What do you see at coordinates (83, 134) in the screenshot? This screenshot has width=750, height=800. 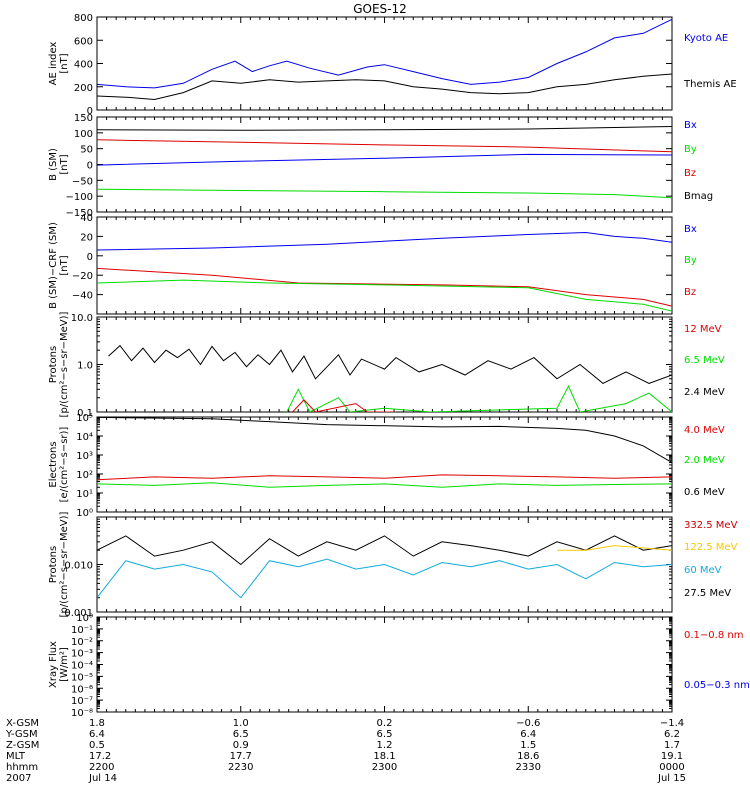 I see `y-tick-label: 100` at bounding box center [83, 134].